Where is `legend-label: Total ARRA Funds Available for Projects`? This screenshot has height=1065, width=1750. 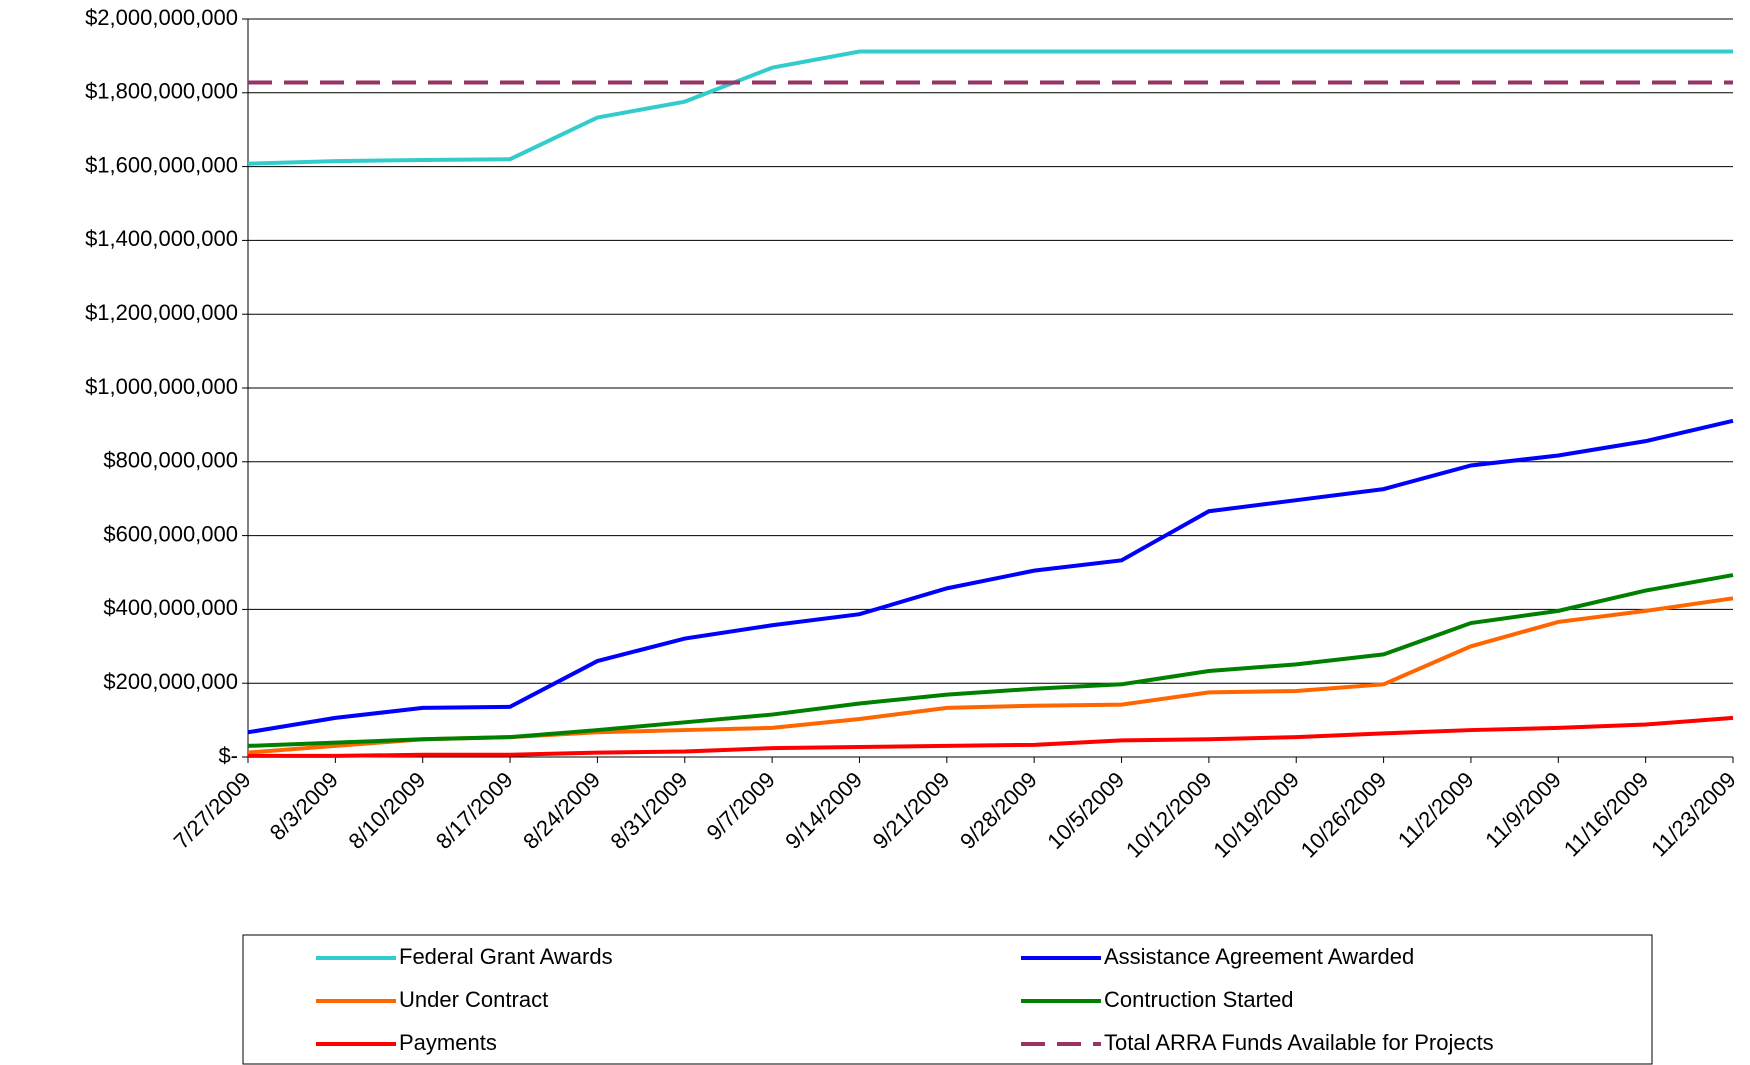
legend-label: Total ARRA Funds Available for Projects is located at coordinates (1299, 1042).